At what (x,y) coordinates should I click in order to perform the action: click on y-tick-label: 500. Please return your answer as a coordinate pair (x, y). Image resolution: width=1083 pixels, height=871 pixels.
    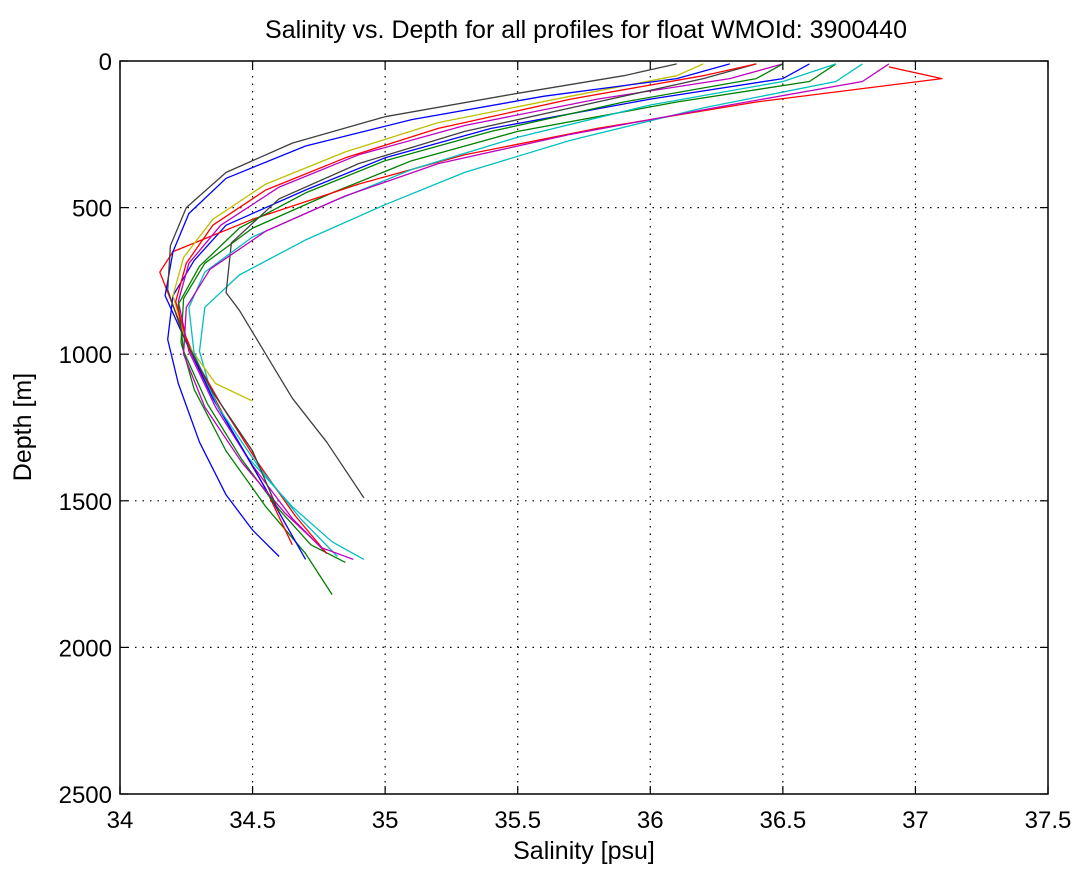
    Looking at the image, I should click on (92, 209).